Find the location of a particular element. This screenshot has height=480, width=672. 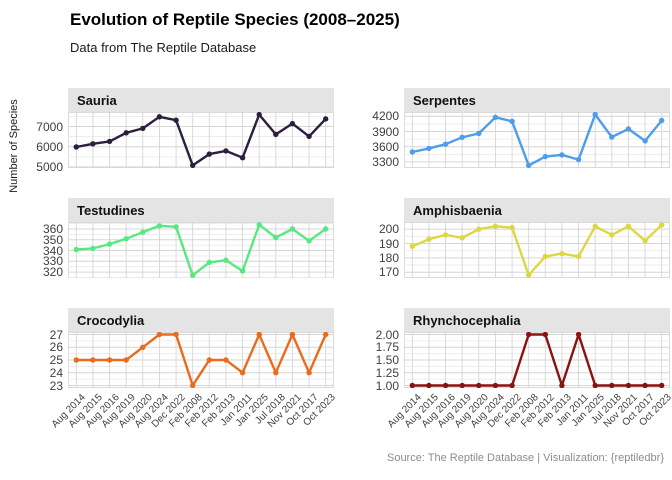

y-tick-label: 5000 is located at coordinates (49, 167).